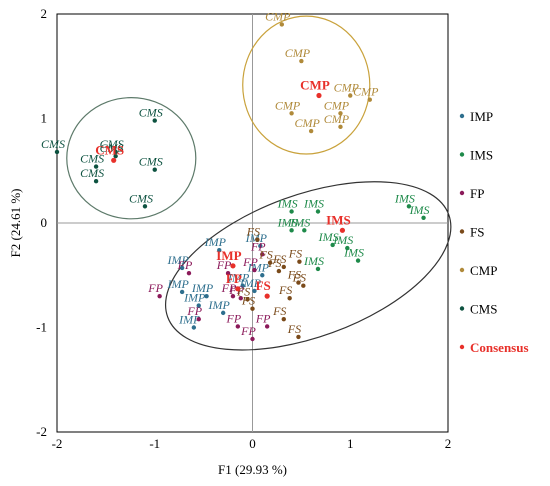 This screenshot has height=486, width=550. What do you see at coordinates (481, 116) in the screenshot?
I see `legend-label-imp: IMP` at bounding box center [481, 116].